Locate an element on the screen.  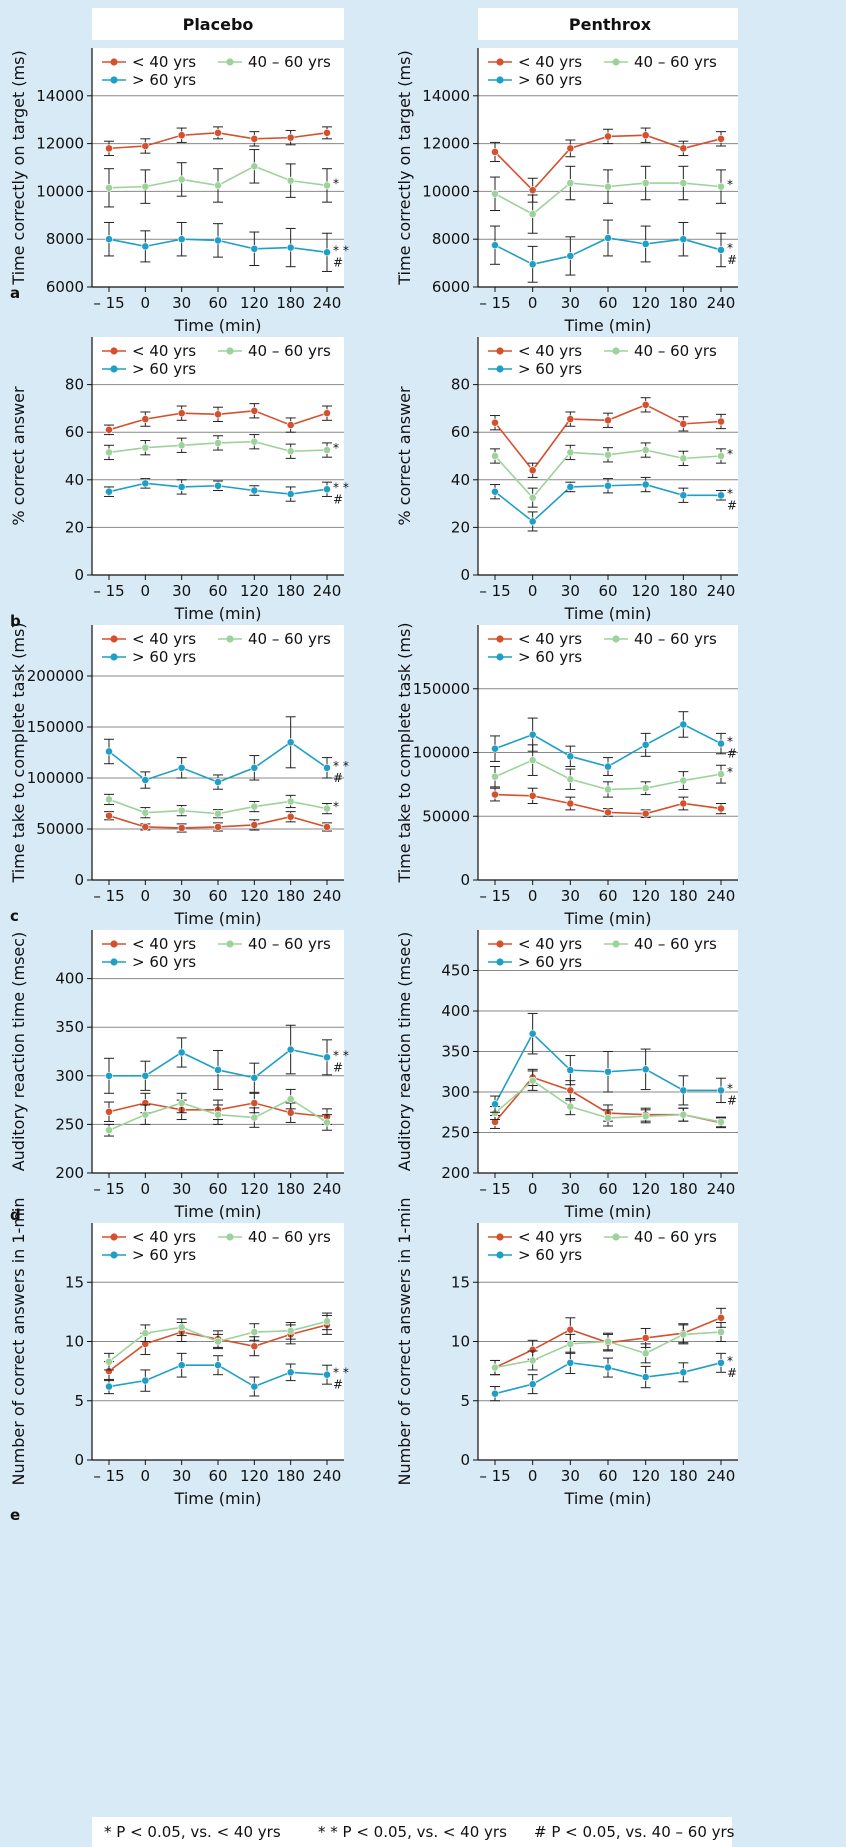
y-tick-label: 5 is located at coordinates (79, 1401).